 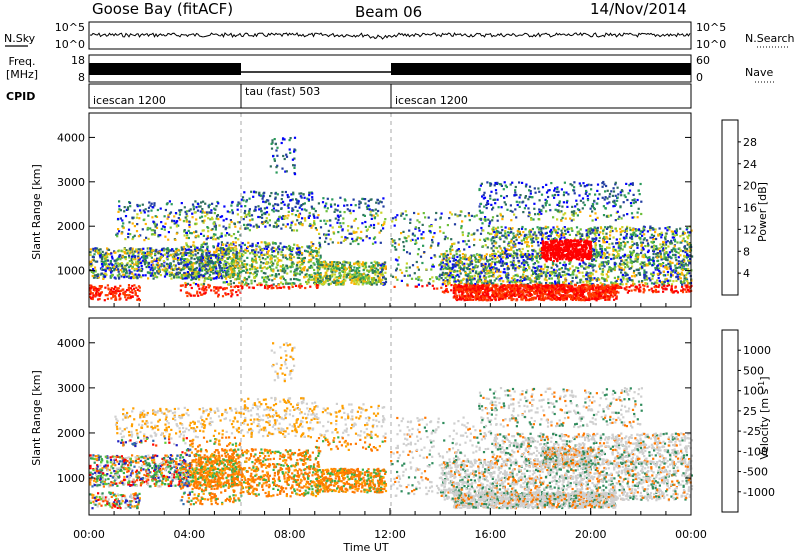 I want to click on nsearch-tick-high: 10^5, so click(x=711, y=27).